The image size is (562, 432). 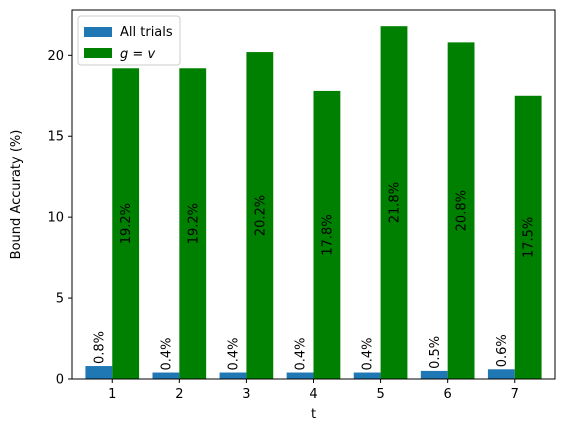 I want to click on y-tick-label-20: 20, so click(x=55, y=56).